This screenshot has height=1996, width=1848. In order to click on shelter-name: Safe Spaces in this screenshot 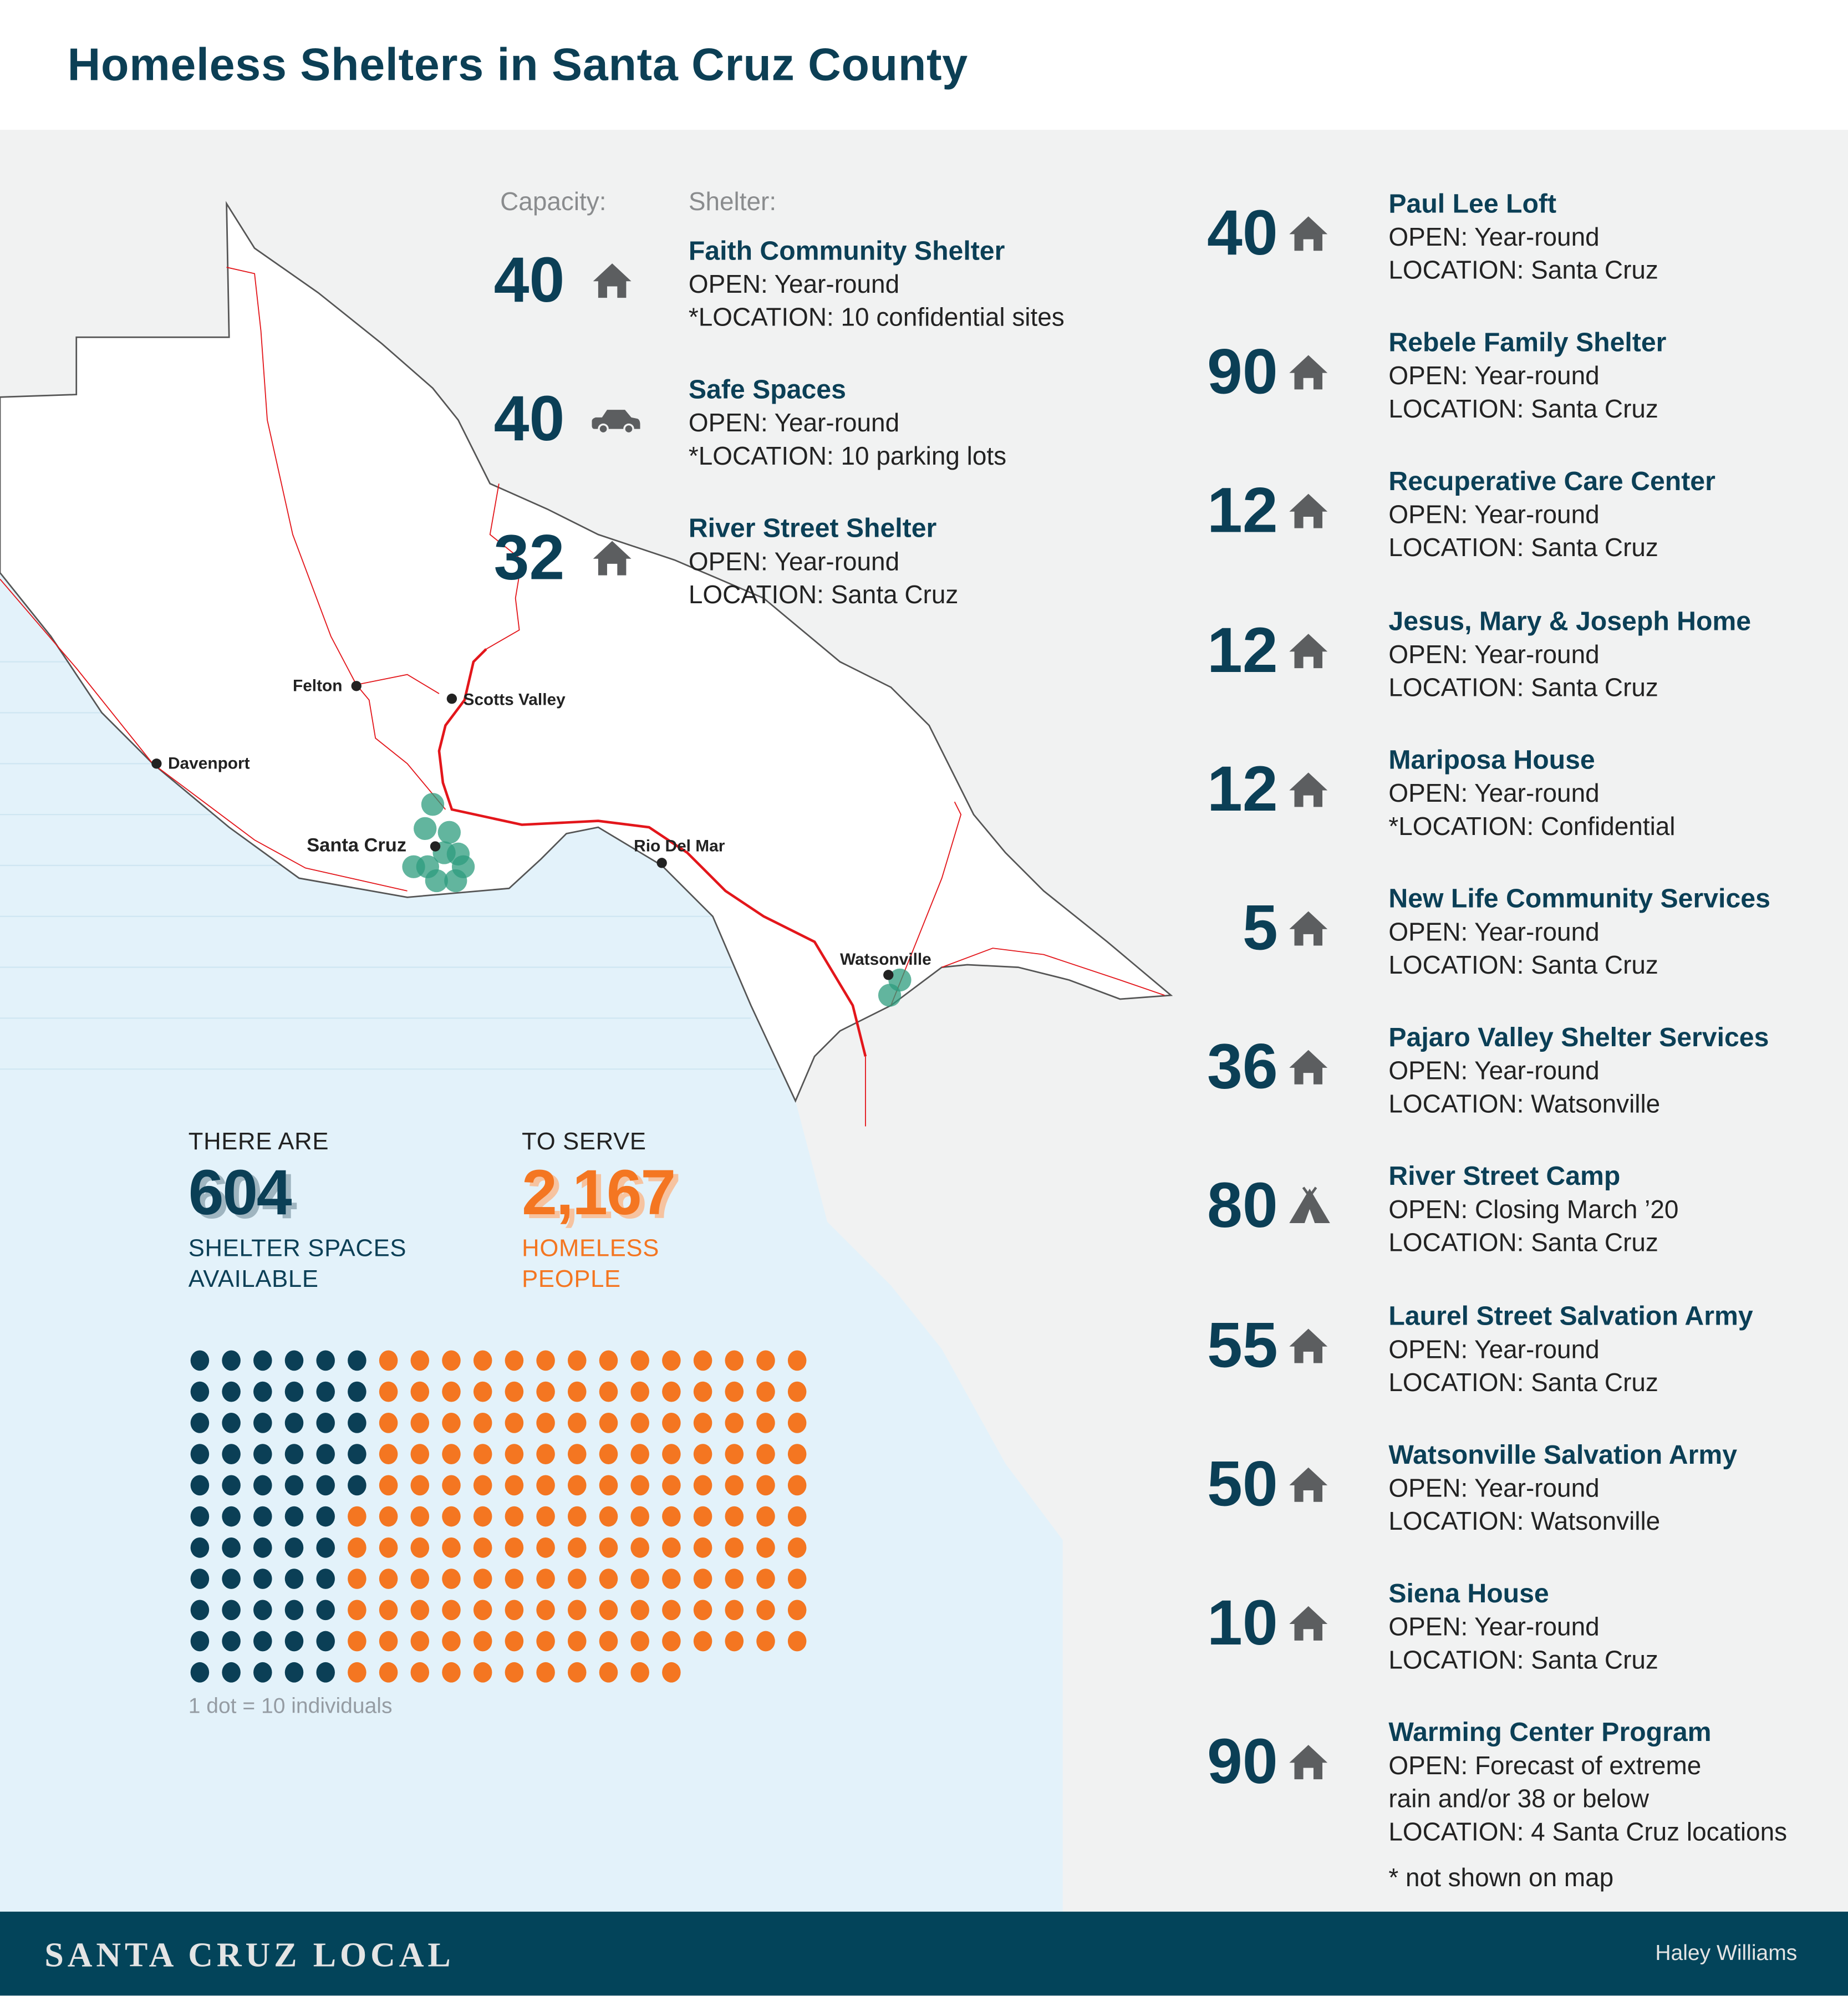, I will do `click(767, 390)`.